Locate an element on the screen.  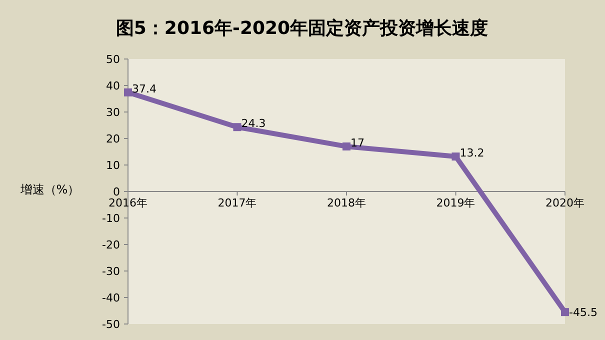
y-tick-label: -10 is located at coordinates (111, 218).